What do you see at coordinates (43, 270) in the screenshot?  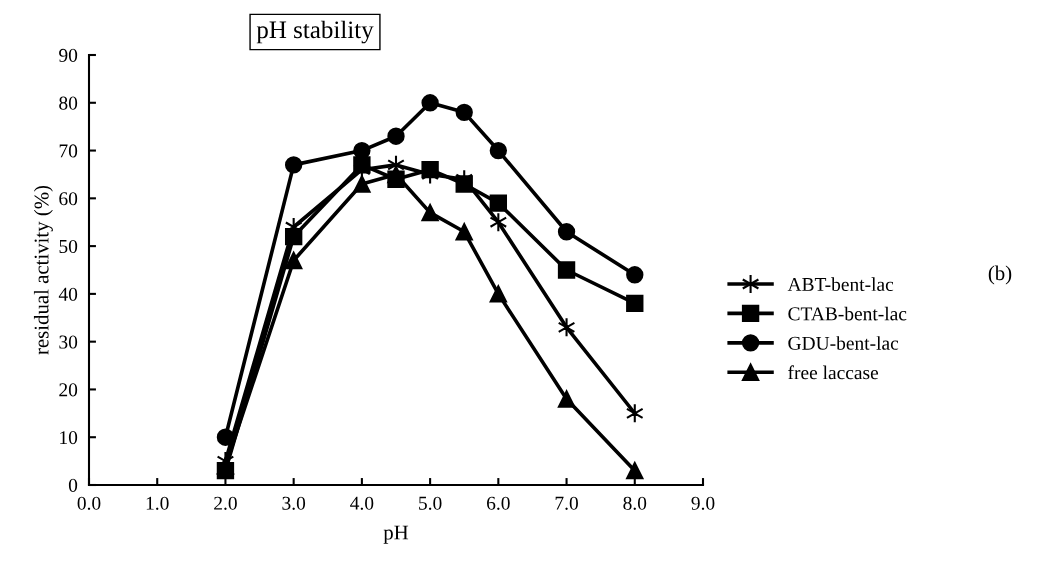 I see `y-axis-title: residual activity (%)` at bounding box center [43, 270].